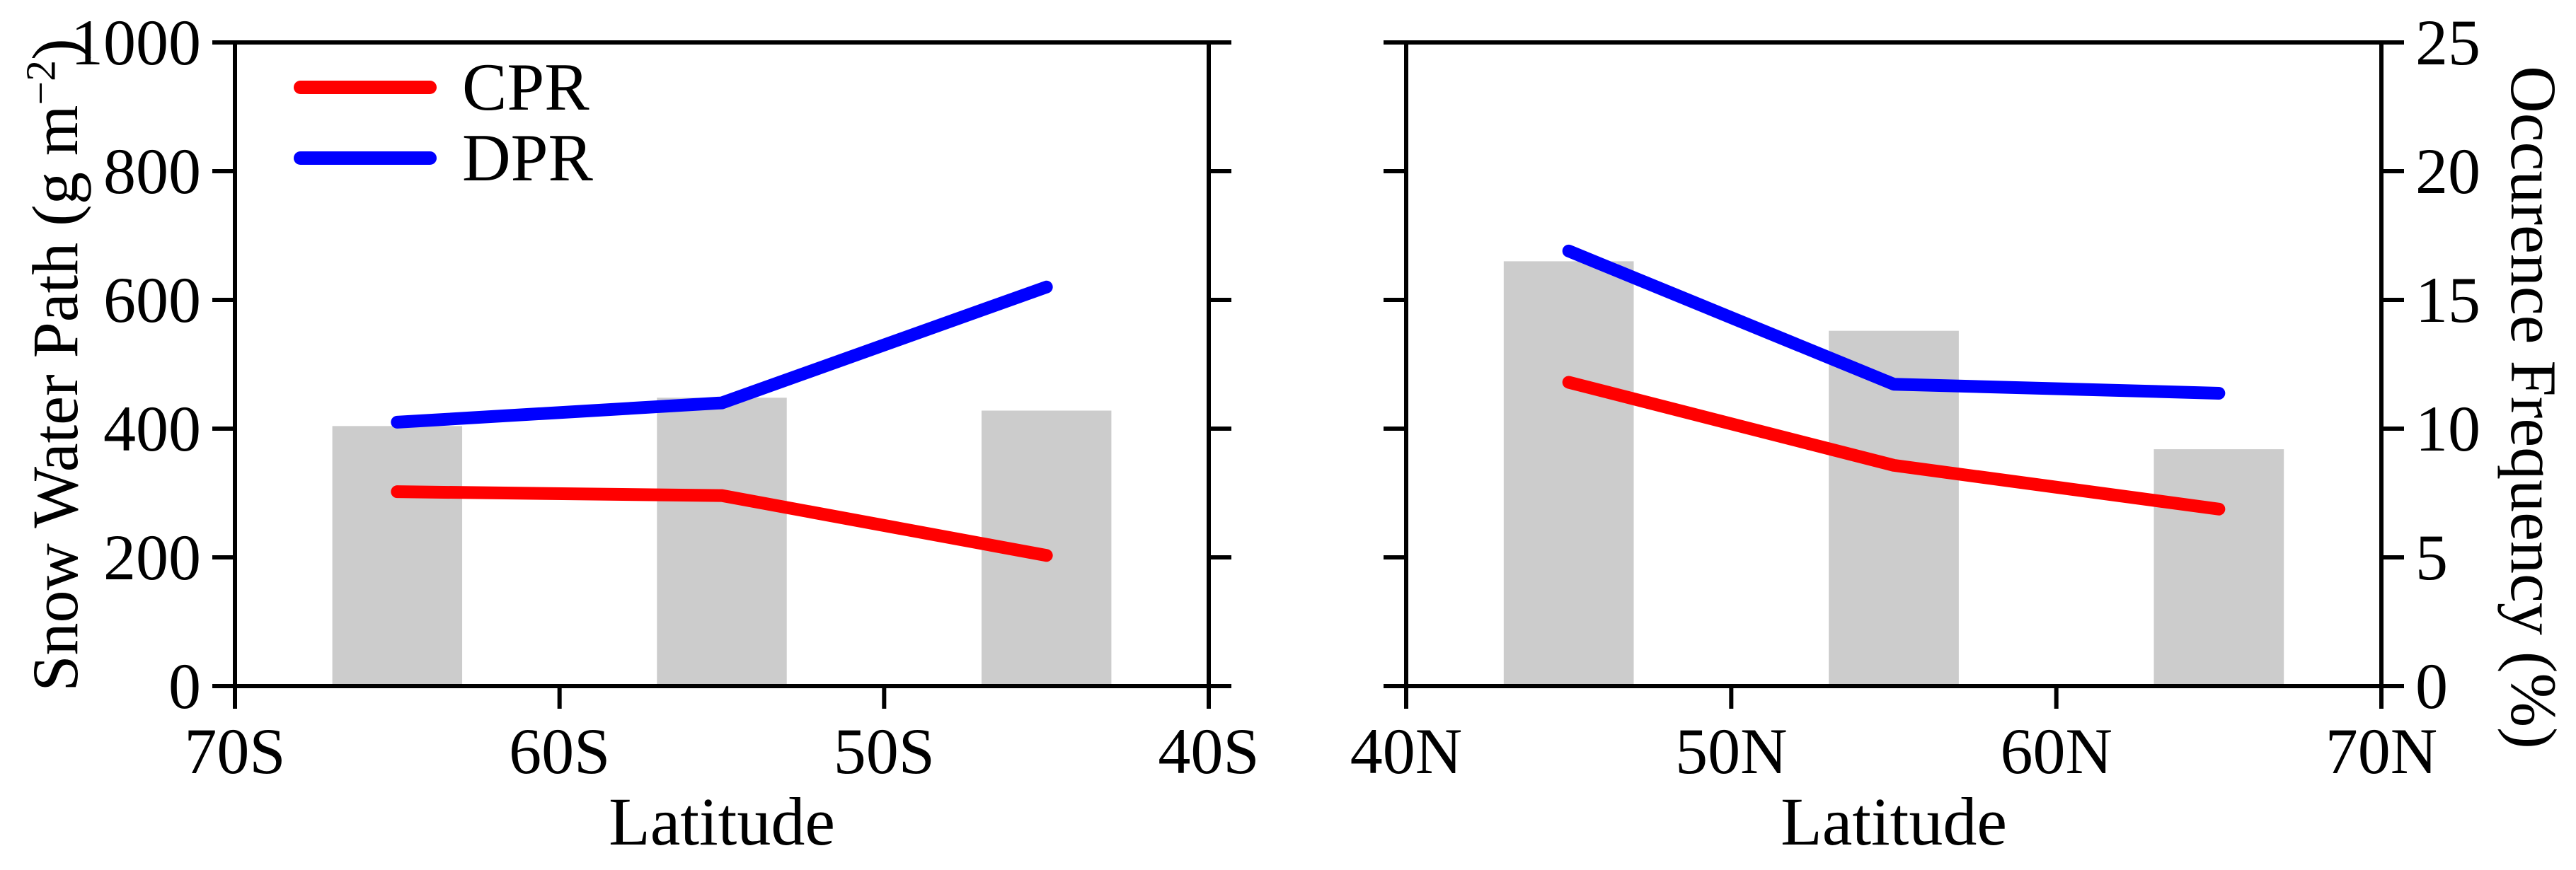 Image resolution: width=2576 pixels, height=870 pixels. What do you see at coordinates (2432, 686) in the screenshot?
I see `y-tick-label-frequency: 0` at bounding box center [2432, 686].